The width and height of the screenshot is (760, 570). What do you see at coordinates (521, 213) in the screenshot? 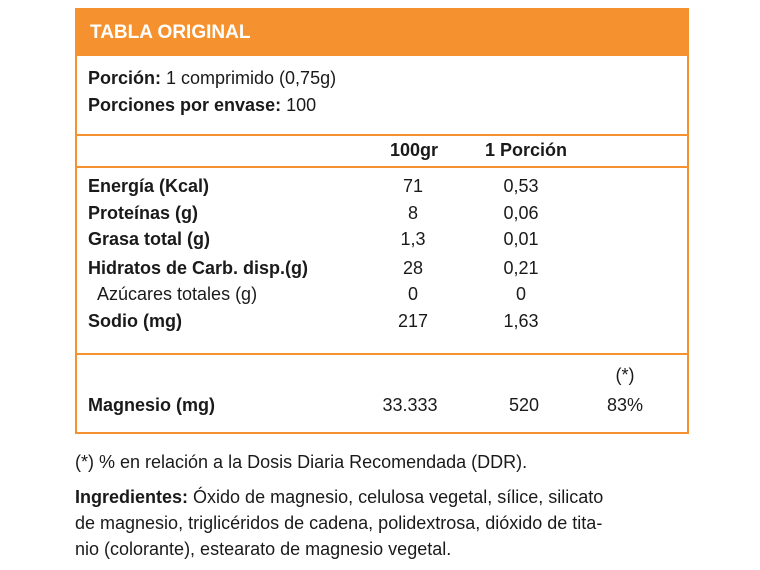
I see `per-portion: 0,06` at bounding box center [521, 213].